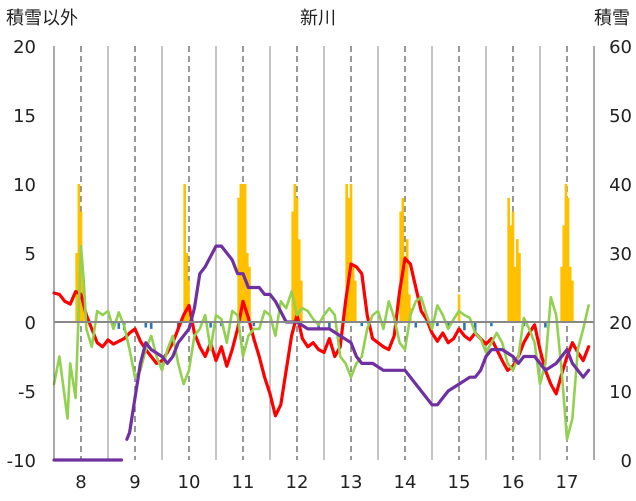 This screenshot has height=501, width=636. What do you see at coordinates (30, 254) in the screenshot?
I see `y-left-tick-label: 5` at bounding box center [30, 254].